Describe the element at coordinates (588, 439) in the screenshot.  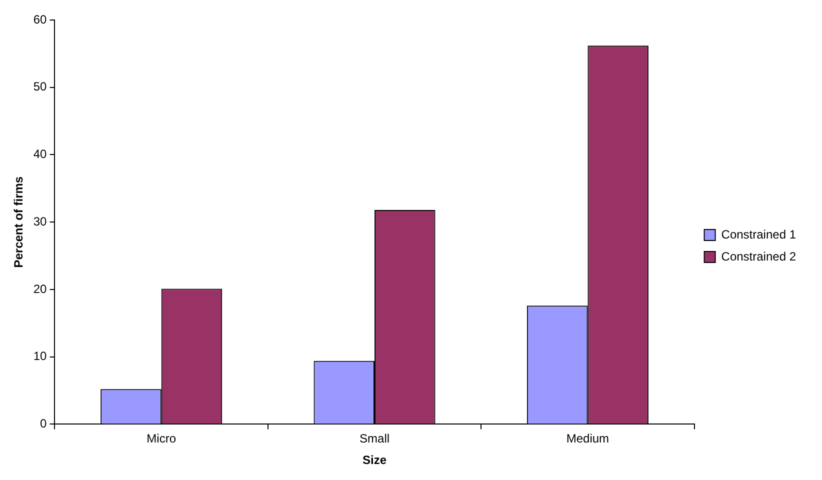
I see `x-tick-label: Medium` at that location.